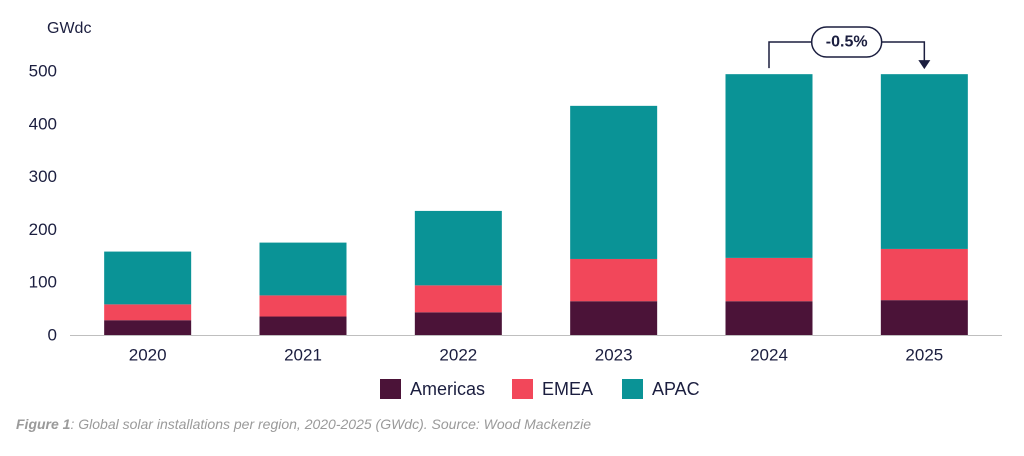  I want to click on x-tick-label: 2021, so click(303, 355).